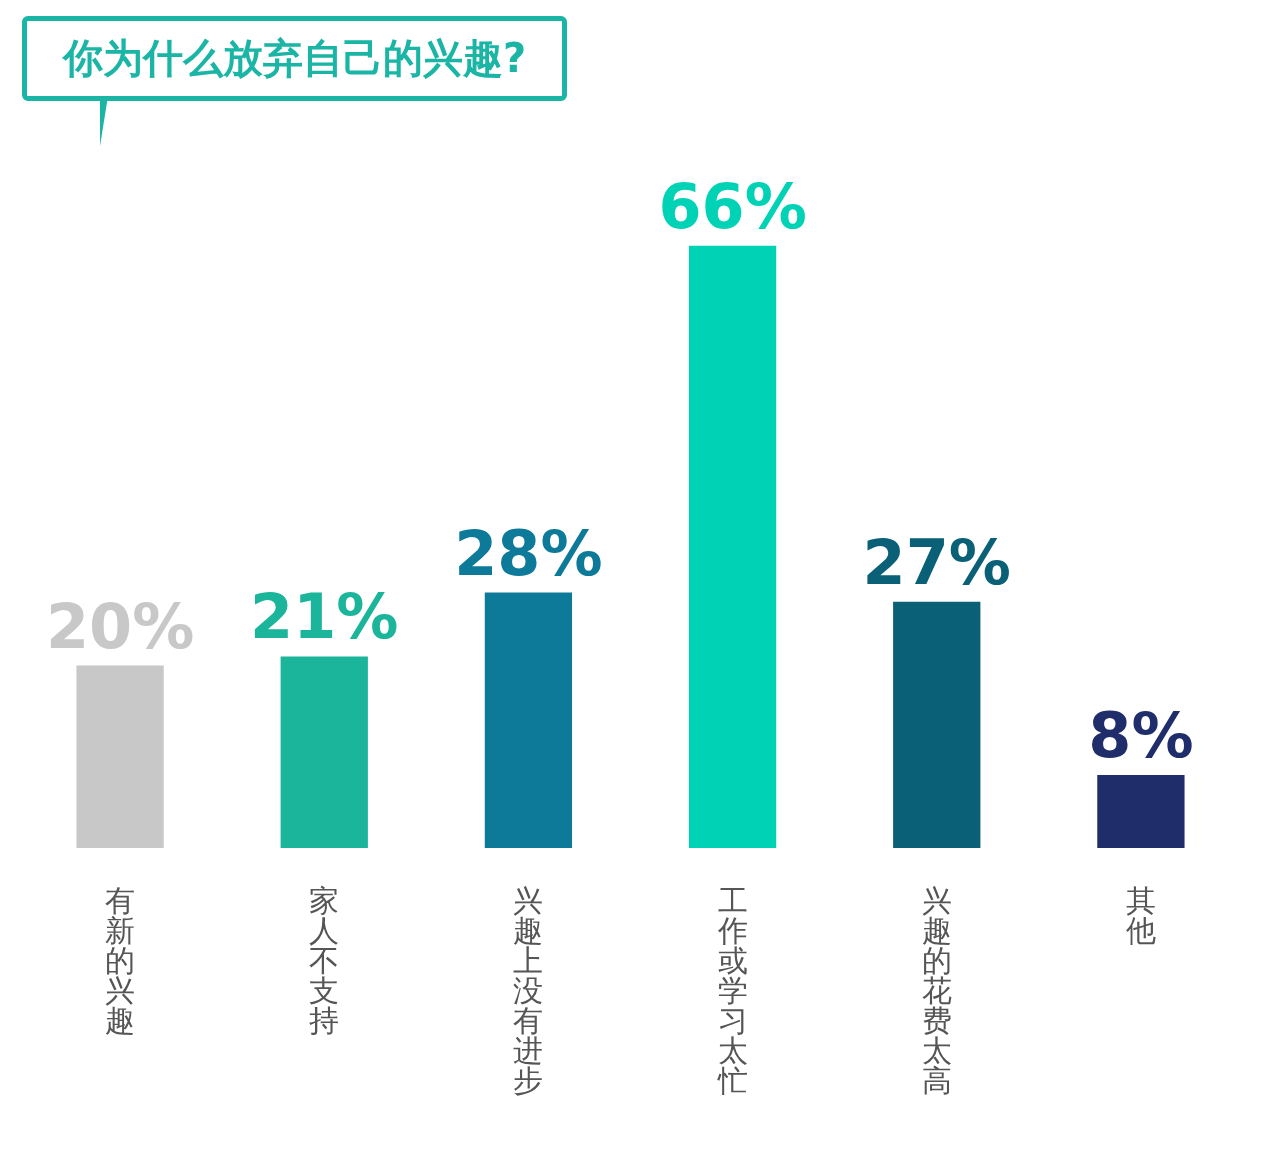  What do you see at coordinates (324, 617) in the screenshot?
I see `data-label: 21%` at bounding box center [324, 617].